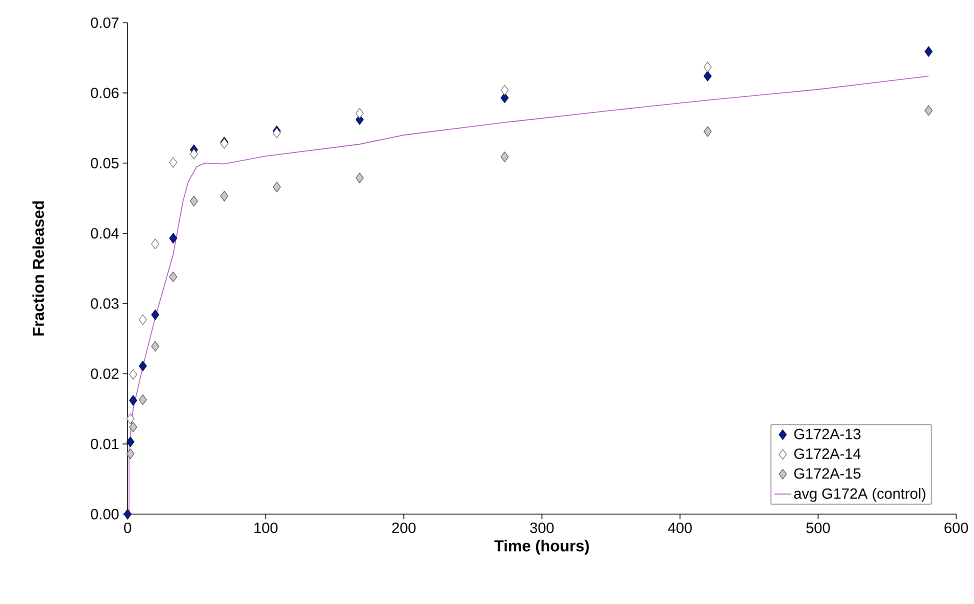  I want to click on x-axis-title: Time (hours), so click(541, 547).